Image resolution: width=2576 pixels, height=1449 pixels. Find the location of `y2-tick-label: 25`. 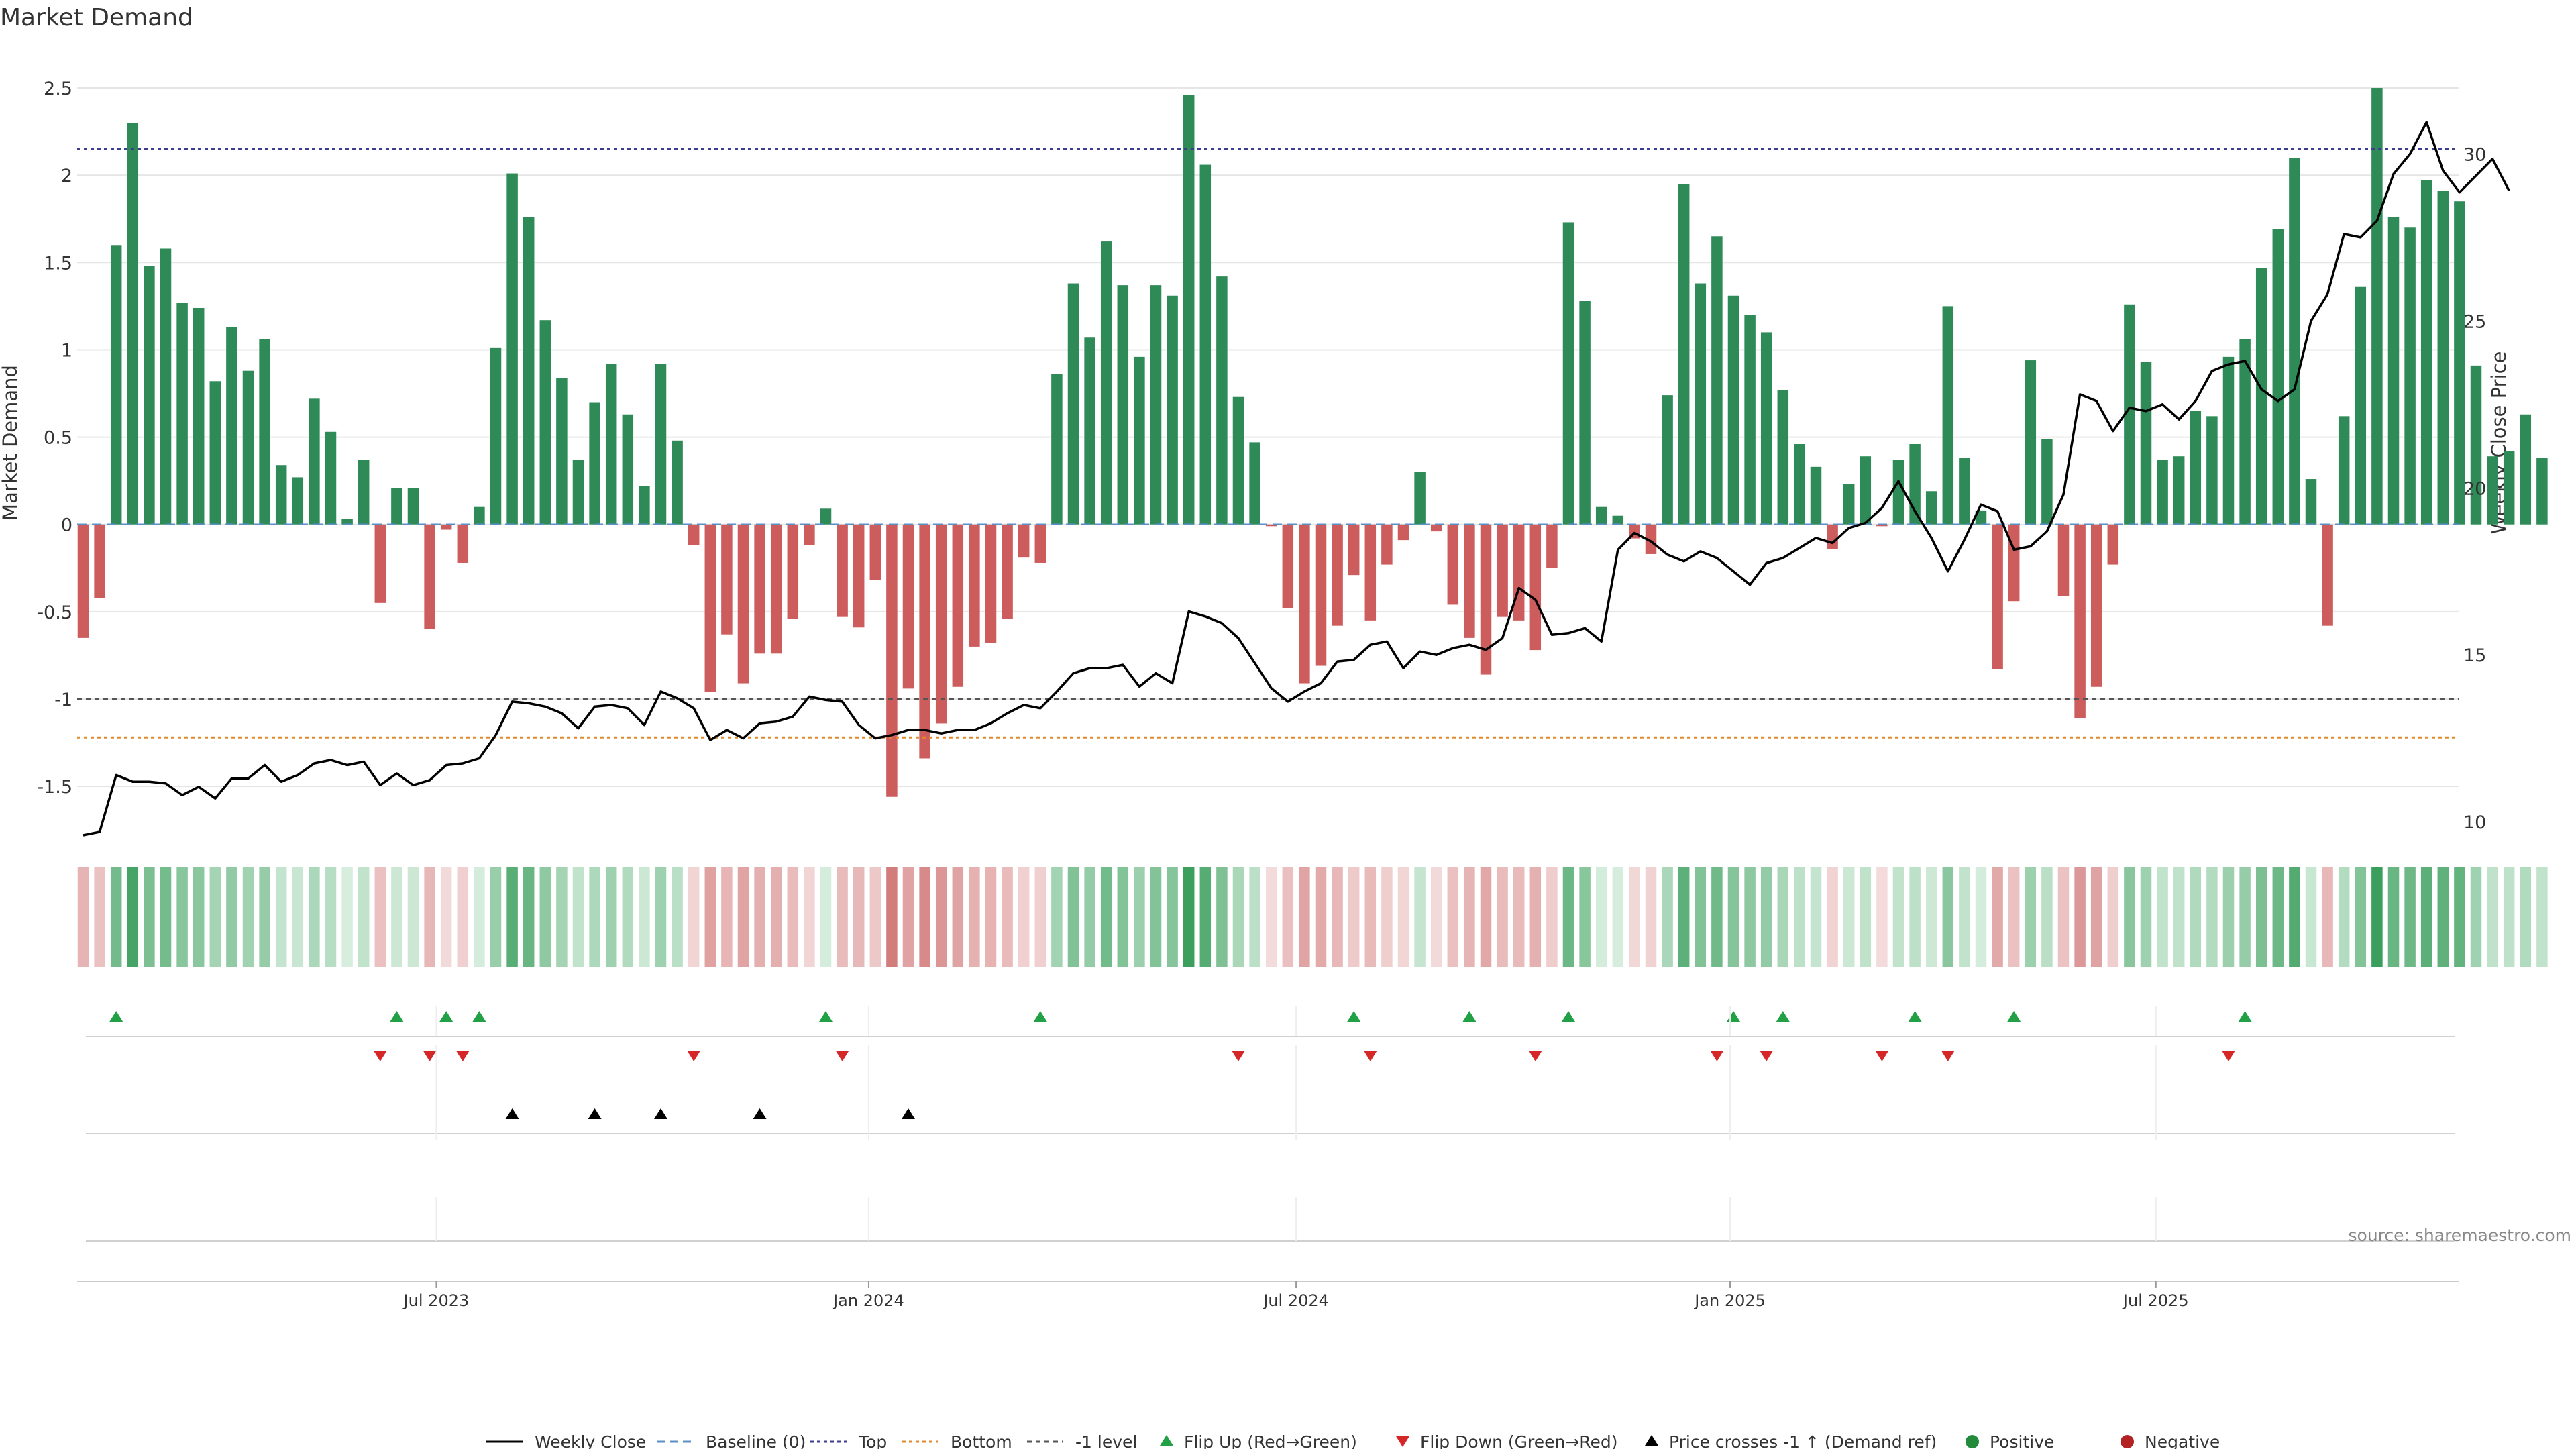

y2-tick-label: 25 is located at coordinates (2474, 321).